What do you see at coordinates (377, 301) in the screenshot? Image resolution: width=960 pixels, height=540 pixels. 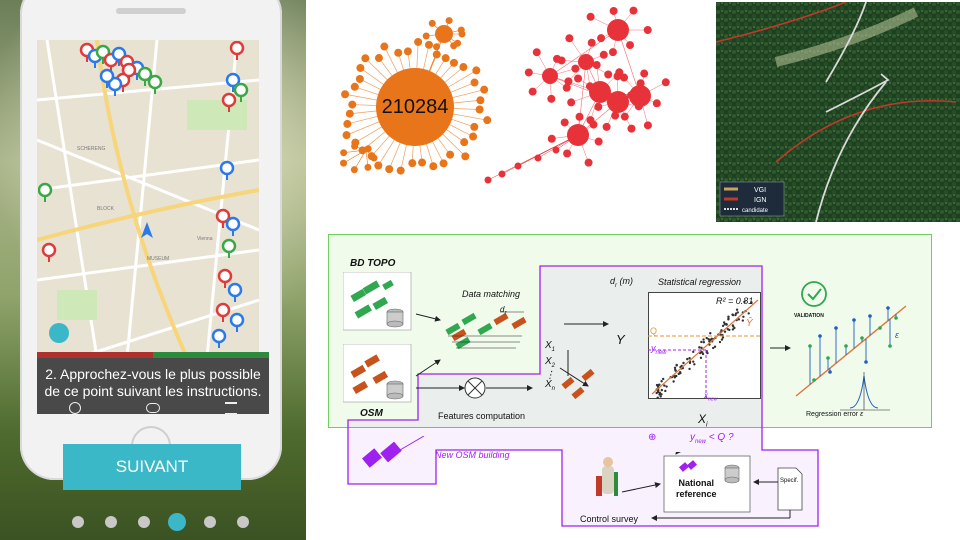 I see `bd-topo-buildings` at bounding box center [377, 301].